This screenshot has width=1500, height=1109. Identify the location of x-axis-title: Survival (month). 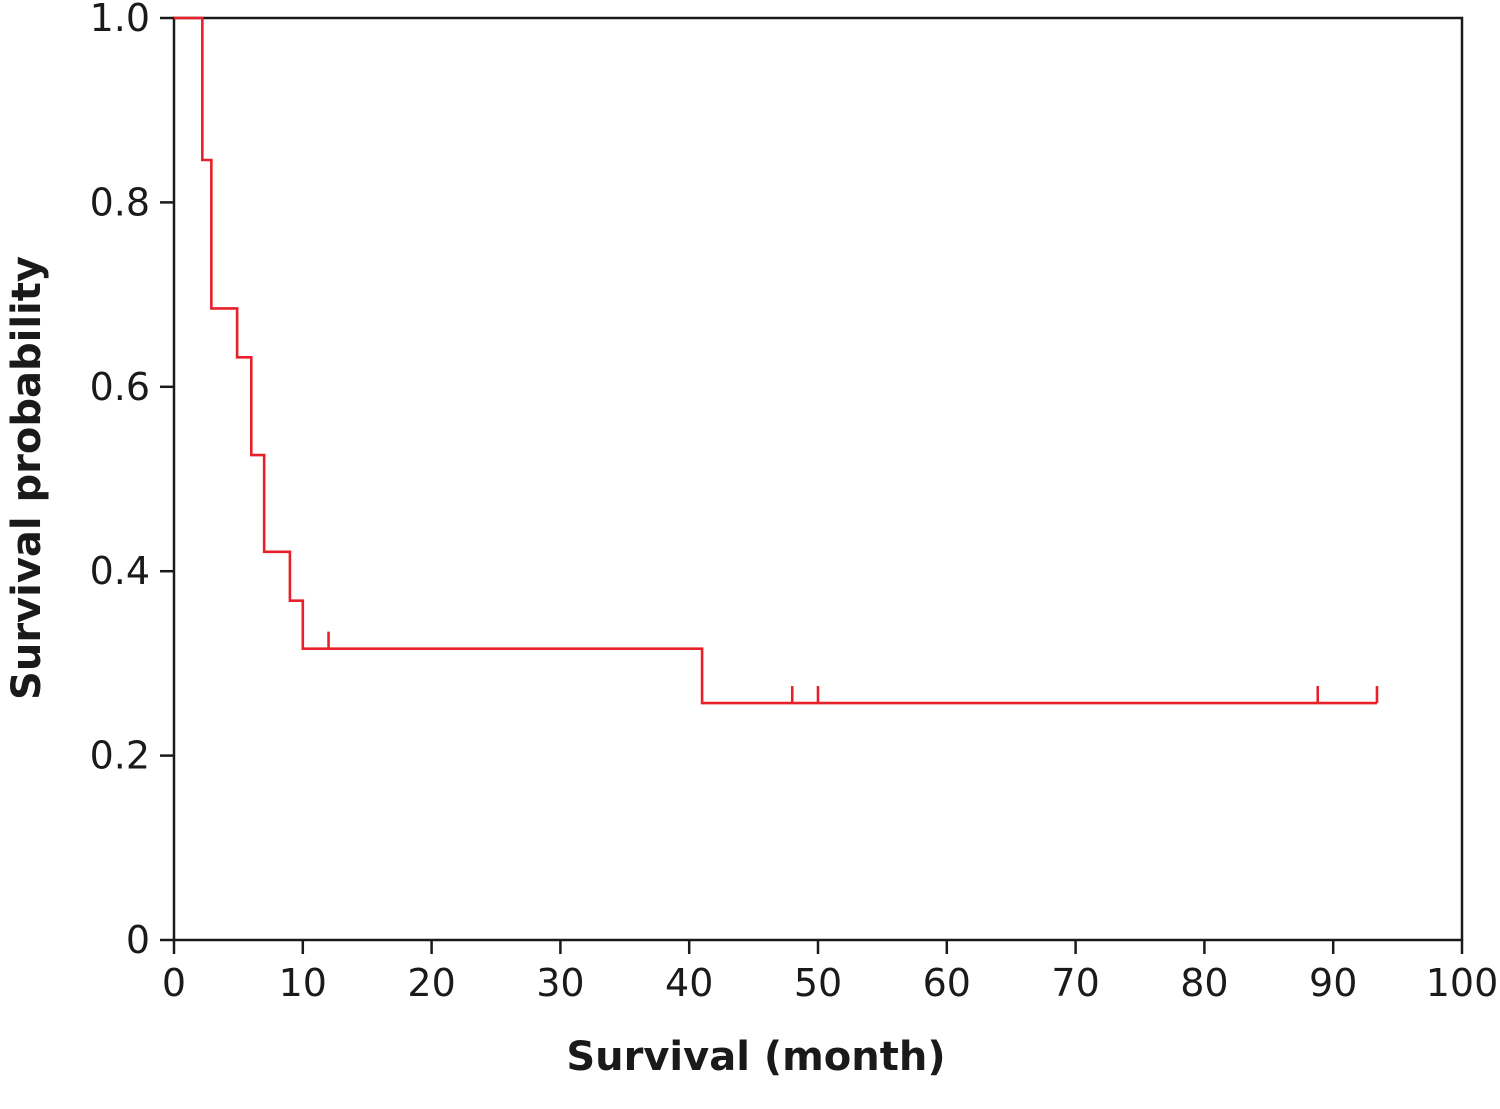
(755, 1057).